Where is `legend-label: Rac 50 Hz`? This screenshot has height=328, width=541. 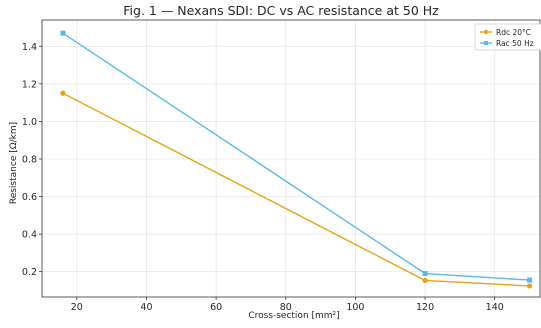 legend-label: Rac 50 Hz is located at coordinates (515, 43).